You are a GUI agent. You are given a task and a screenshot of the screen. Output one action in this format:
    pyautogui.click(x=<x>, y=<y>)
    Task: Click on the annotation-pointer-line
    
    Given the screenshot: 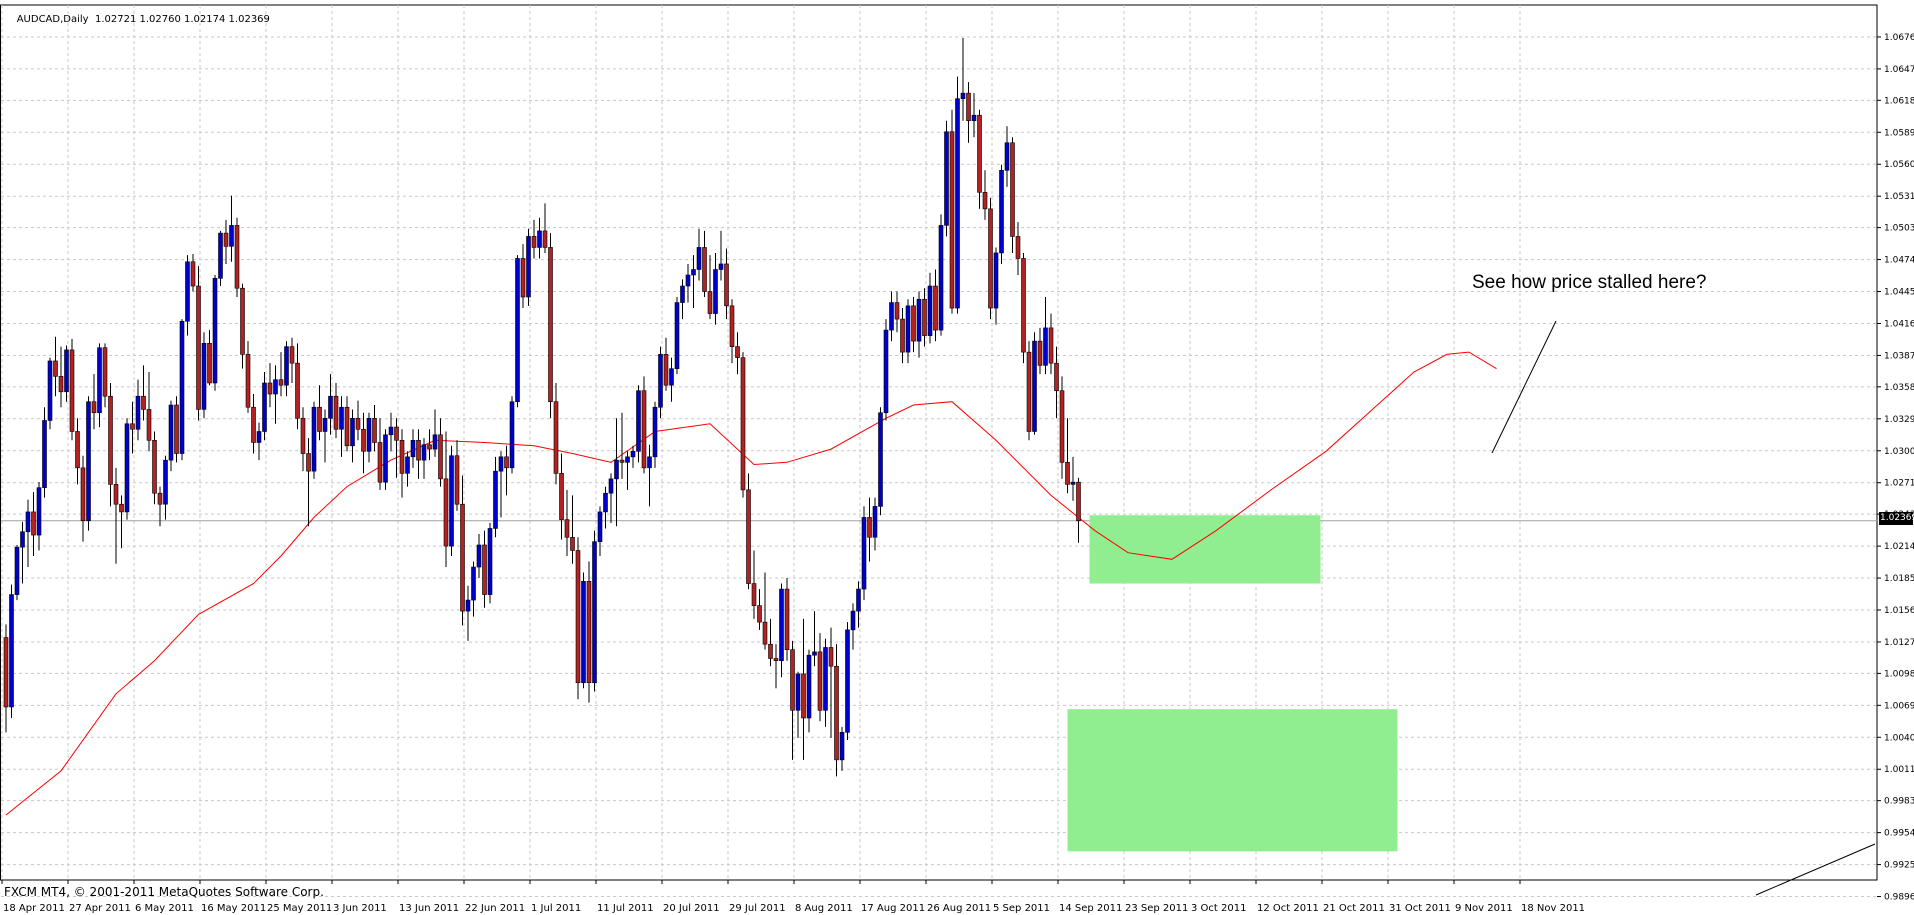 What is the action you would take?
    pyautogui.click(x=1524, y=387)
    